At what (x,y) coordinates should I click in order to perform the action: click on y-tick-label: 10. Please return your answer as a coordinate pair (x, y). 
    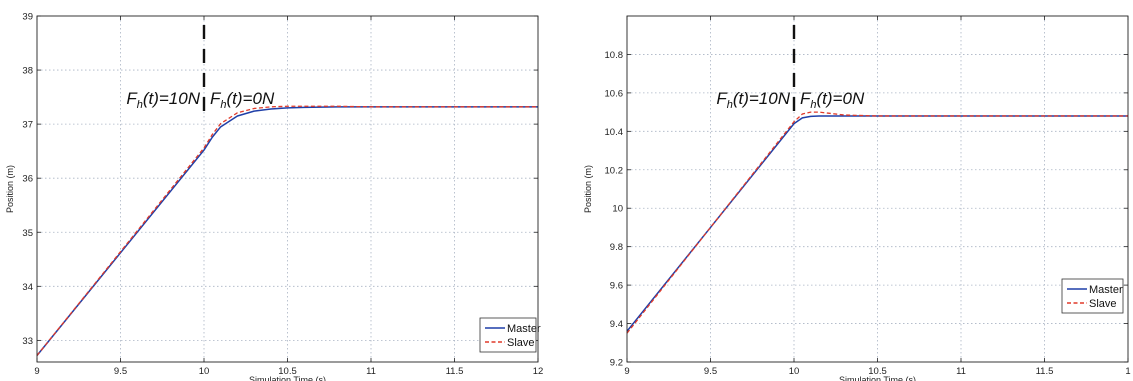
    Looking at the image, I should click on (617, 209).